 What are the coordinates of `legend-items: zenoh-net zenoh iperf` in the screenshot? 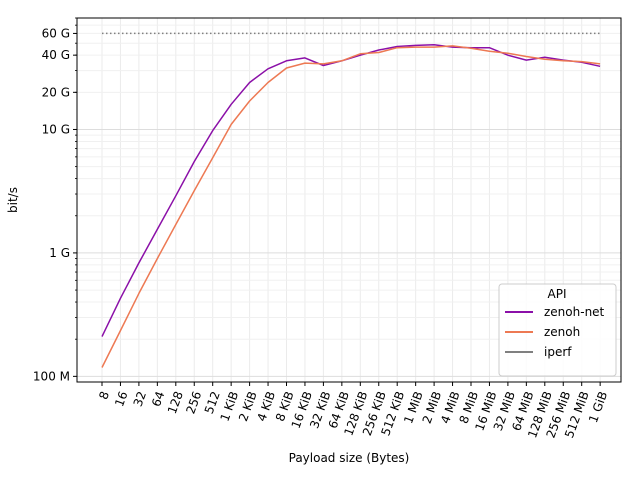 It's located at (555, 332).